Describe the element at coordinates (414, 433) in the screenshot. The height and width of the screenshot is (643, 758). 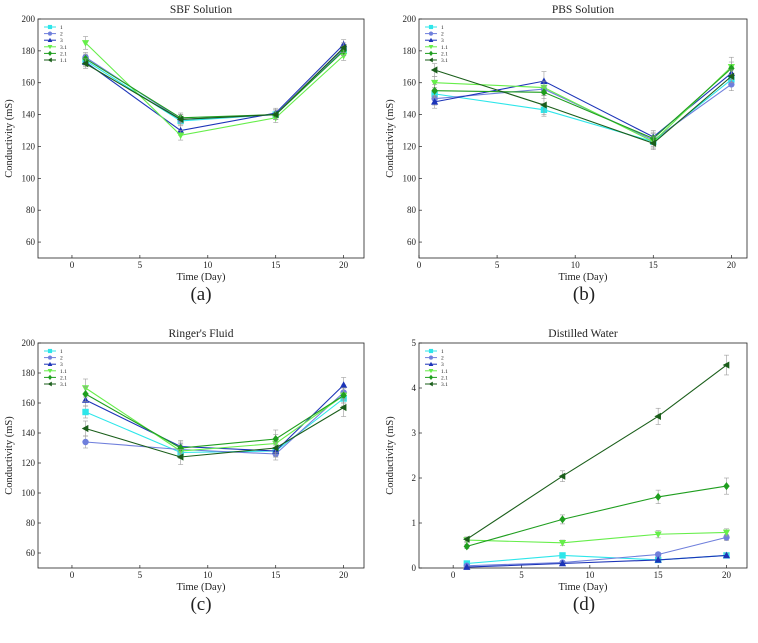
I see `y-tick-label: 3` at that location.